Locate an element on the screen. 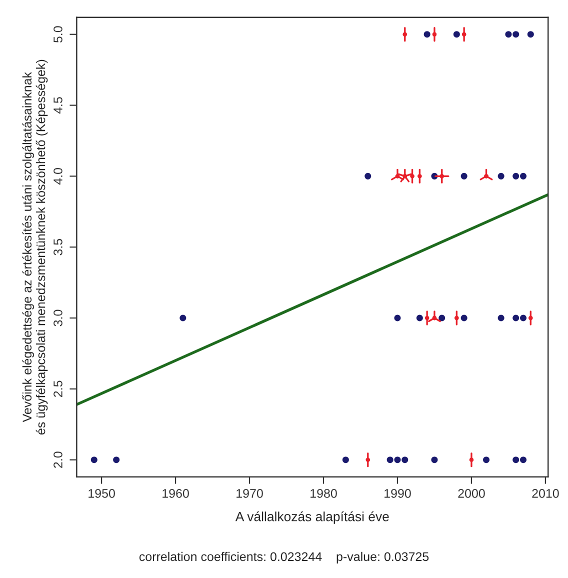  x-tick-label: 1960 is located at coordinates (175, 493).